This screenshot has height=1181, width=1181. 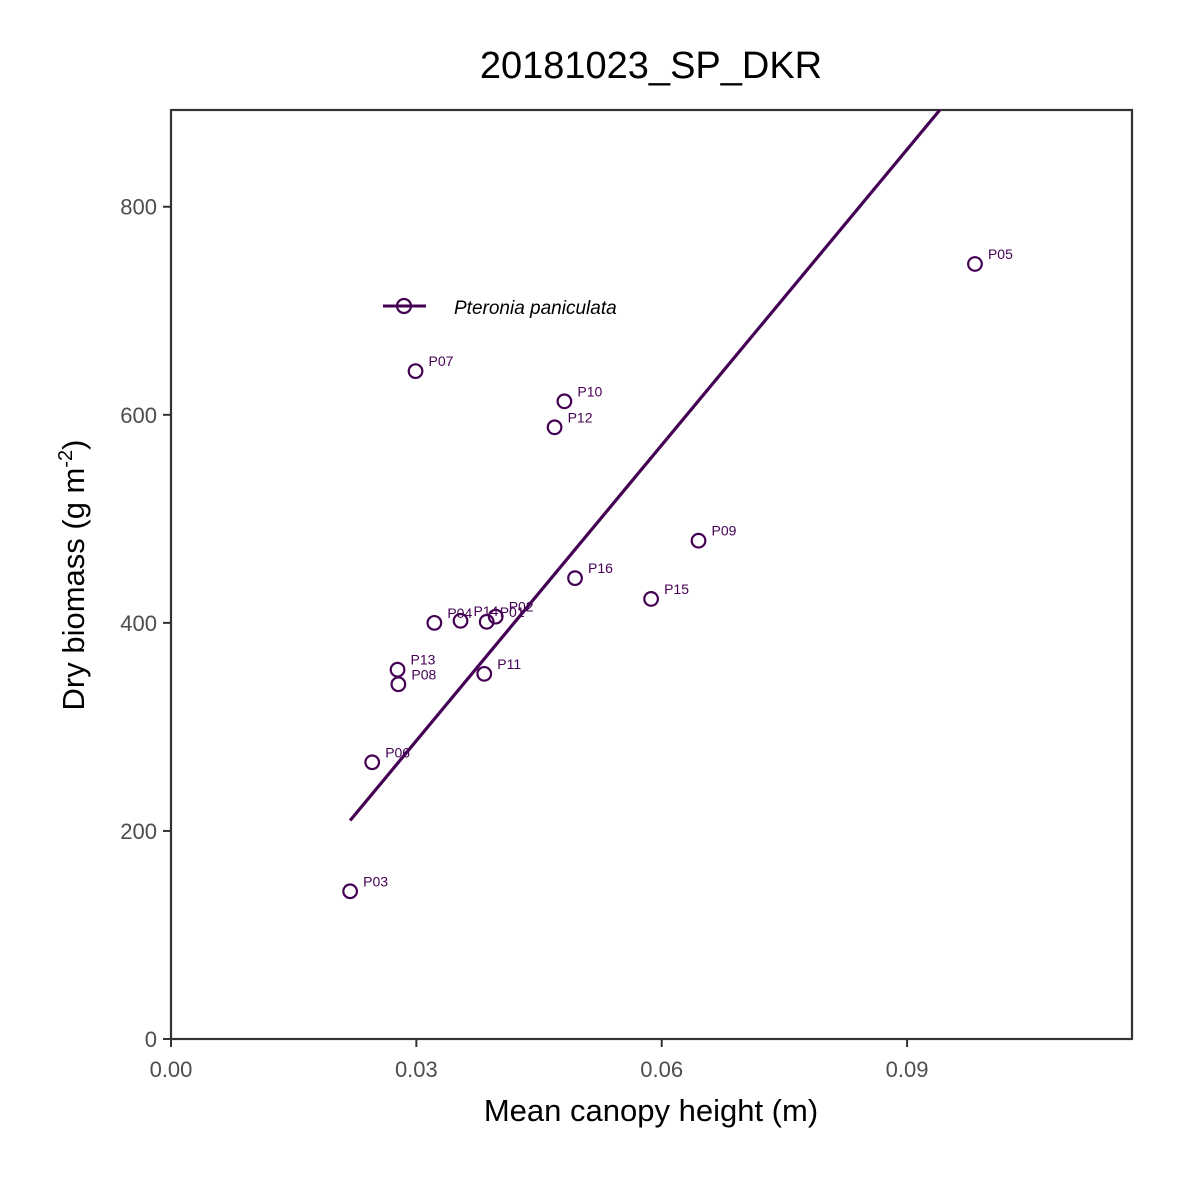 I want to click on x-tick-label: 0.06, so click(x=661, y=1069).